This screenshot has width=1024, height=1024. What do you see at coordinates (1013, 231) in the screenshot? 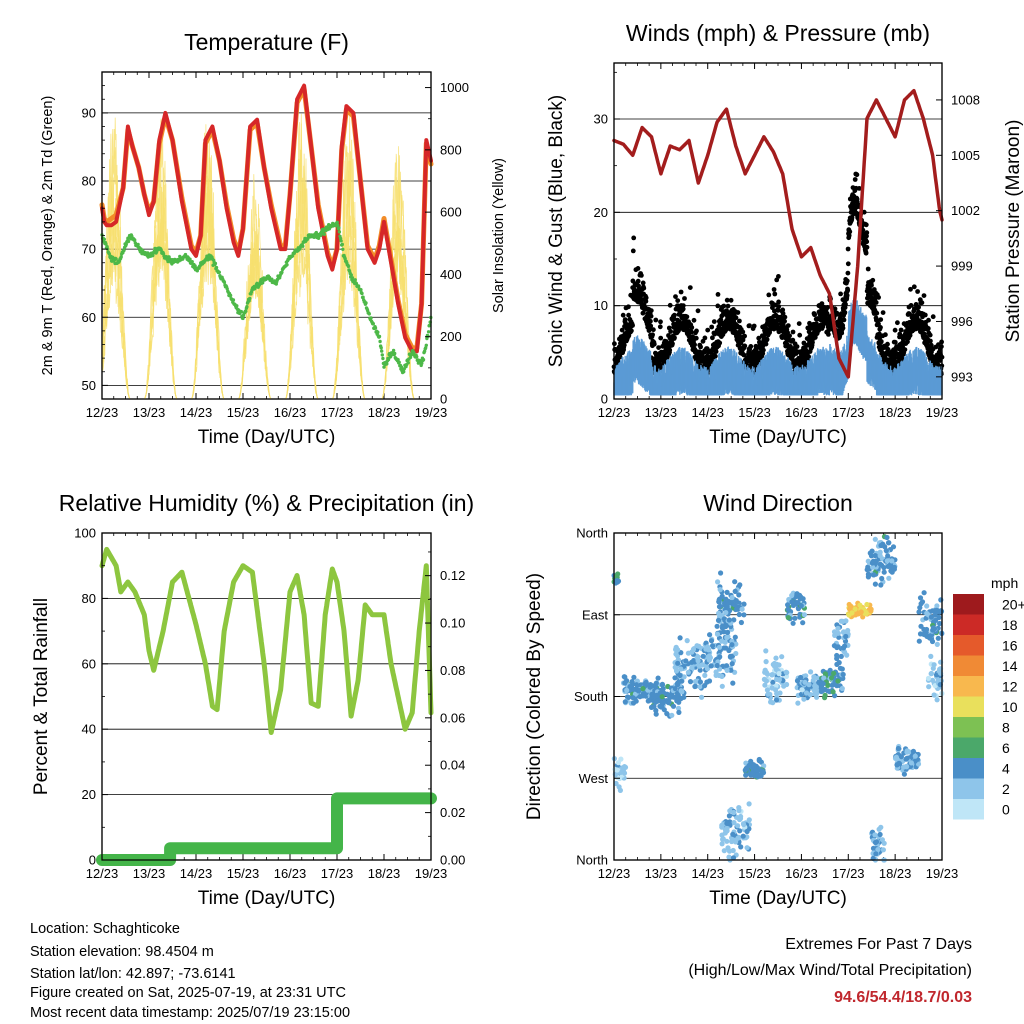
I see `y2-axis-label: Station Pressure (Maroon)` at bounding box center [1013, 231].